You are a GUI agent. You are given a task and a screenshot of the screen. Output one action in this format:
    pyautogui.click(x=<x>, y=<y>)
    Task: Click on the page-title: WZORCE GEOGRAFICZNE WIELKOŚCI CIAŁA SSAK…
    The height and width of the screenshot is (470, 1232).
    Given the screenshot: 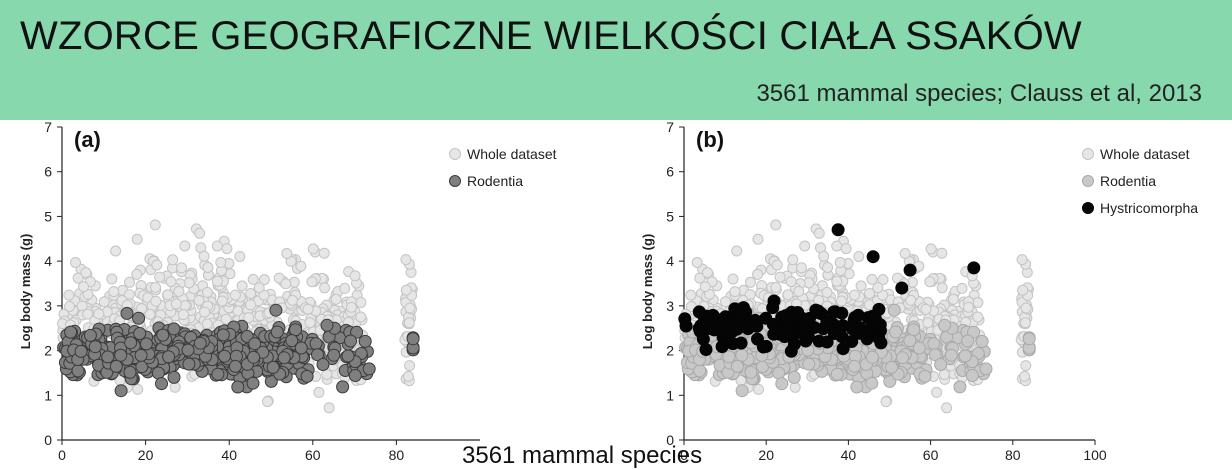 What is the action you would take?
    pyautogui.click(x=551, y=36)
    